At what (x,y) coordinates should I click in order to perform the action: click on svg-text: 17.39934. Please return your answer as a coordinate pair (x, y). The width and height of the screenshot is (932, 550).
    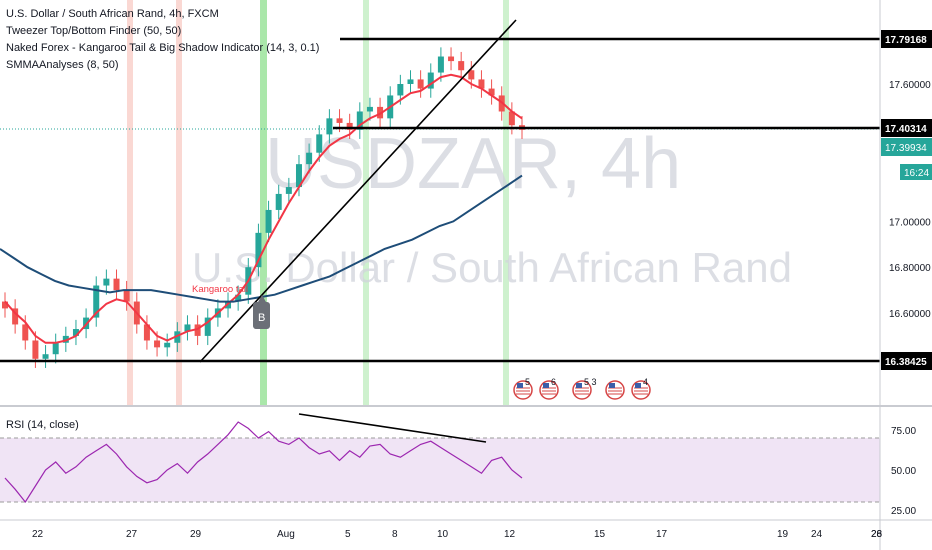
    Looking at the image, I should click on (906, 148).